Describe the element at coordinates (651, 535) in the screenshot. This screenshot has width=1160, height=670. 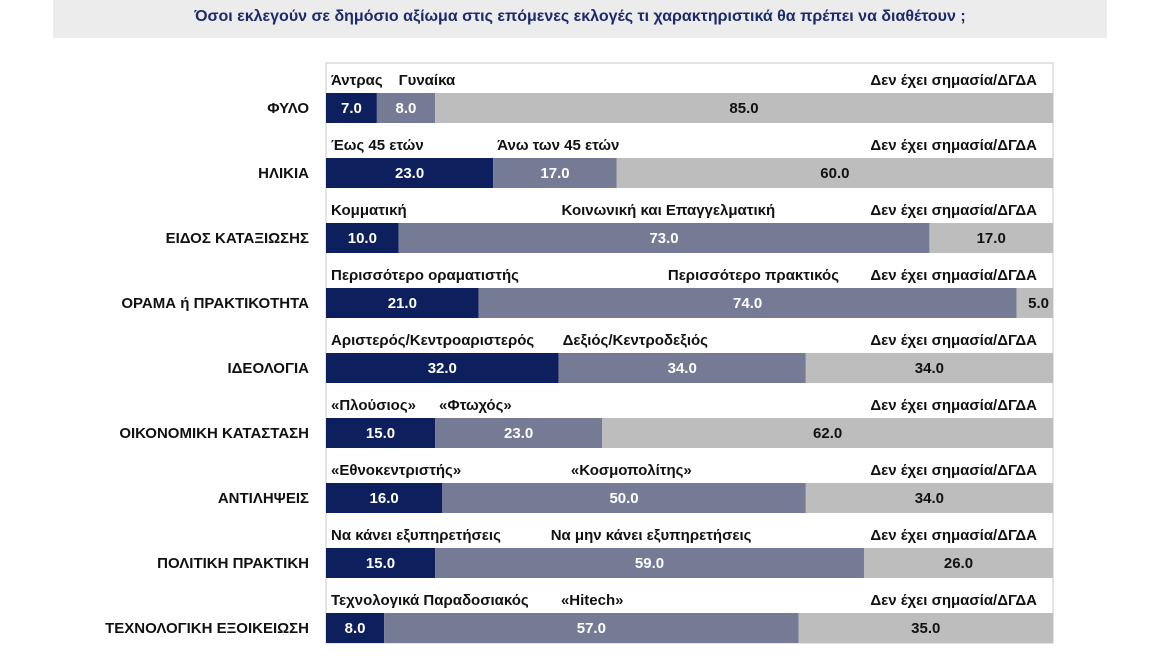
I see `option-label: Να μην κάνει εξυπηρετήσεις` at that location.